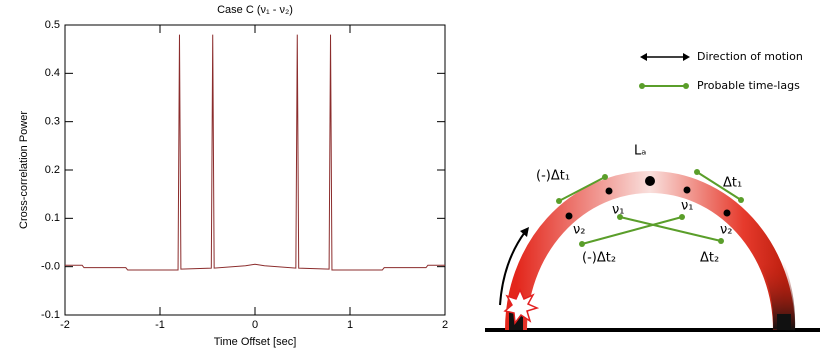 Image resolution: width=830 pixels, height=355 pixels. I want to click on y-tick-label: -0.1, so click(50, 315).